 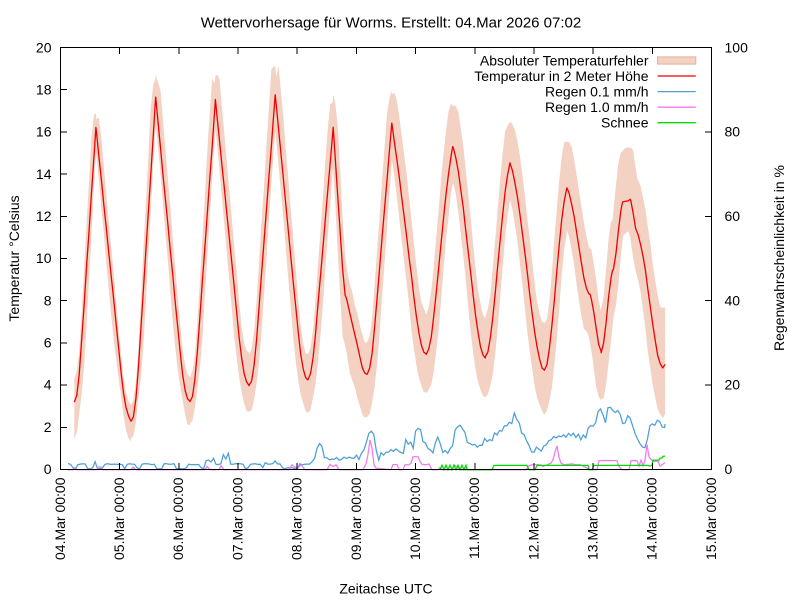 I want to click on svg-text: 6, so click(x=48, y=343).